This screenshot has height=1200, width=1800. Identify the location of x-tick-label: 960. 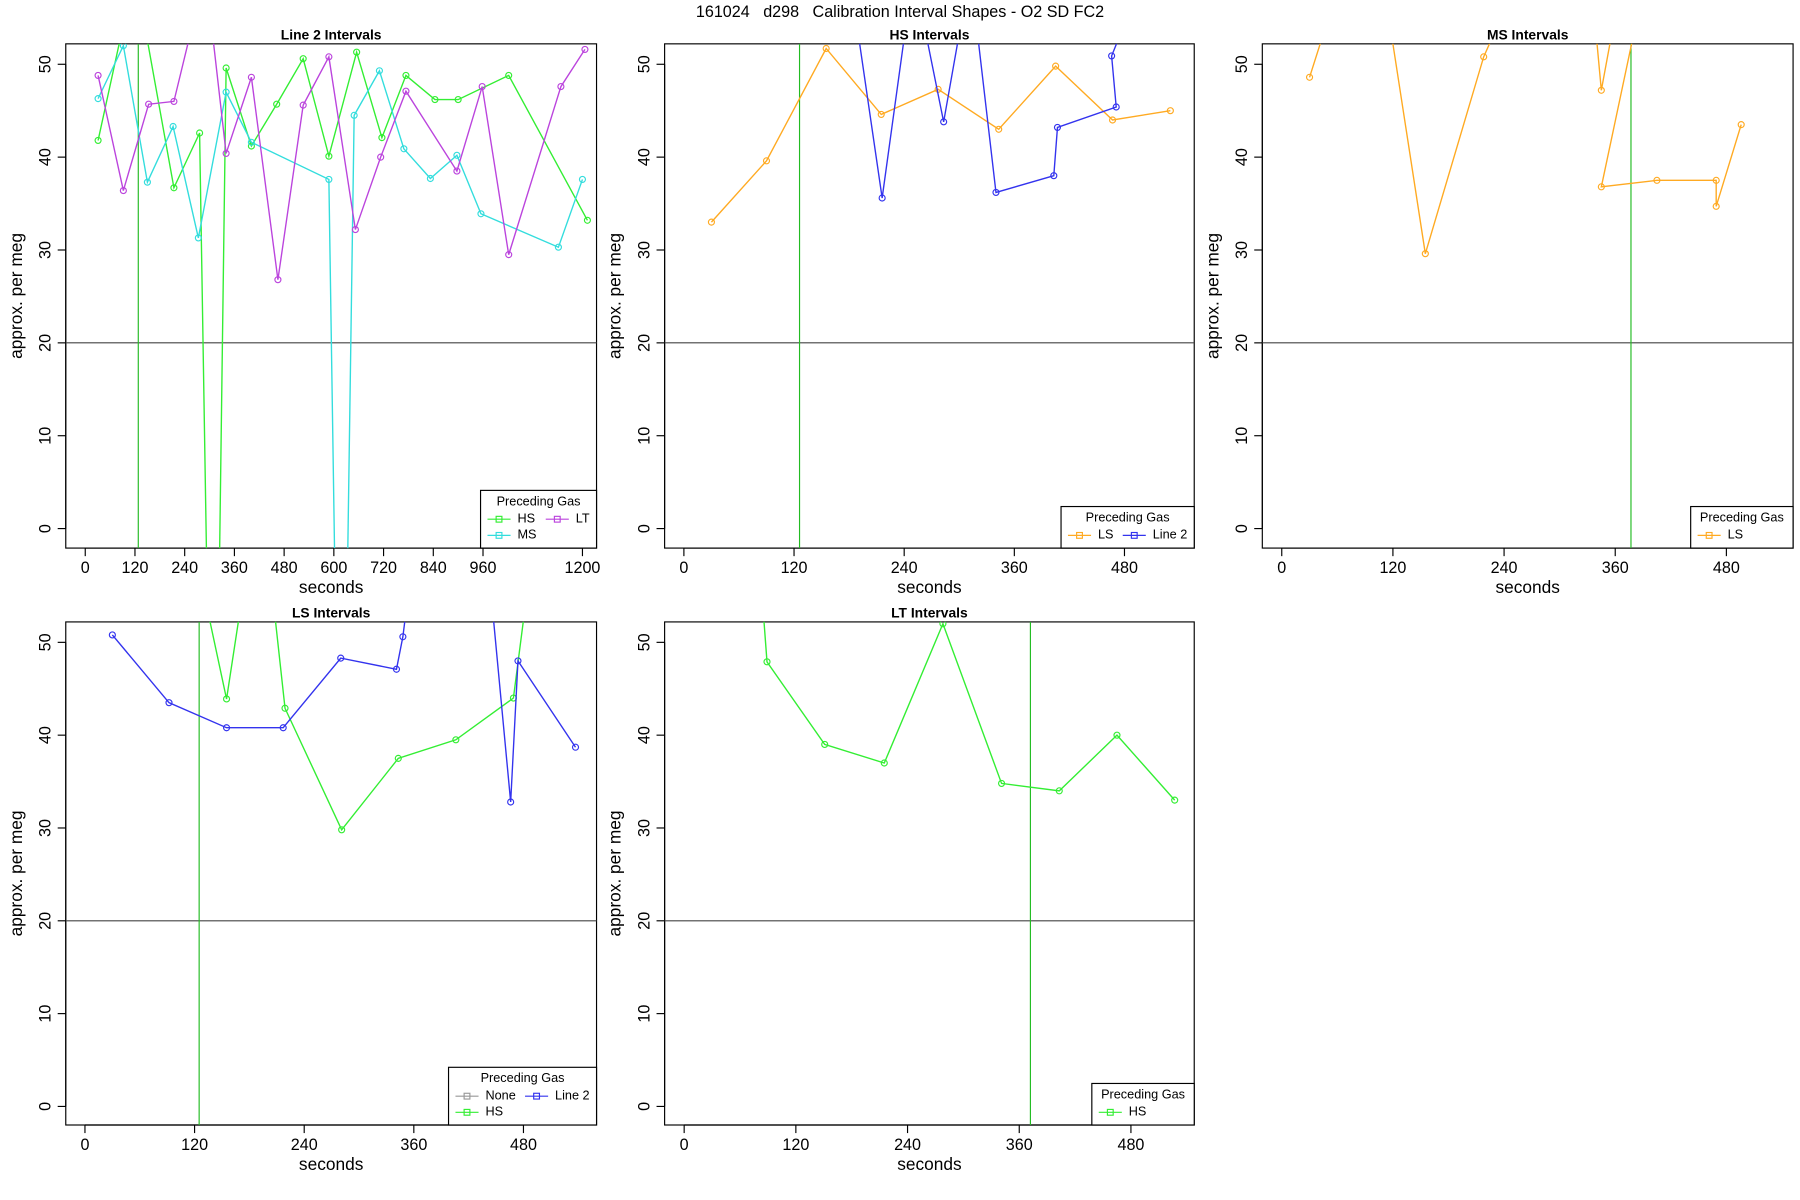
(483, 568).